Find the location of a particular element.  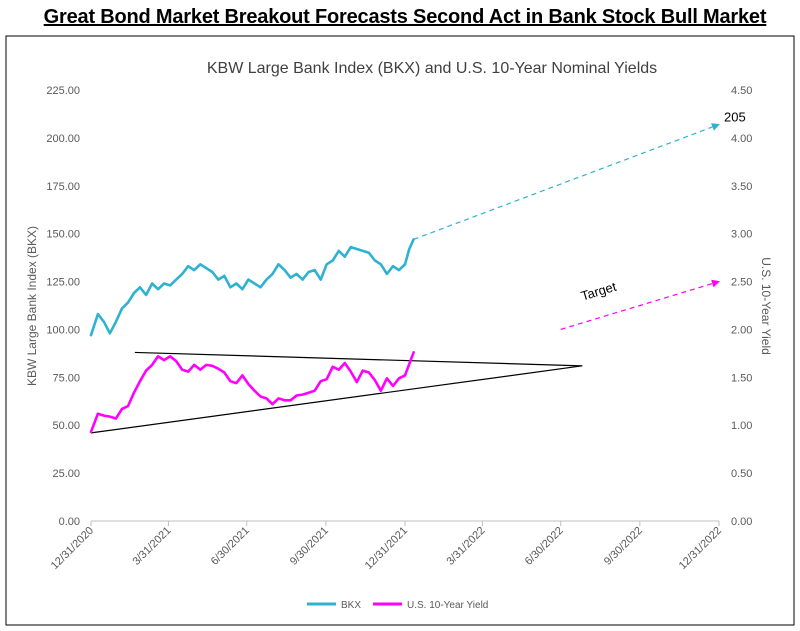

series-line-yield is located at coordinates (252, 392).